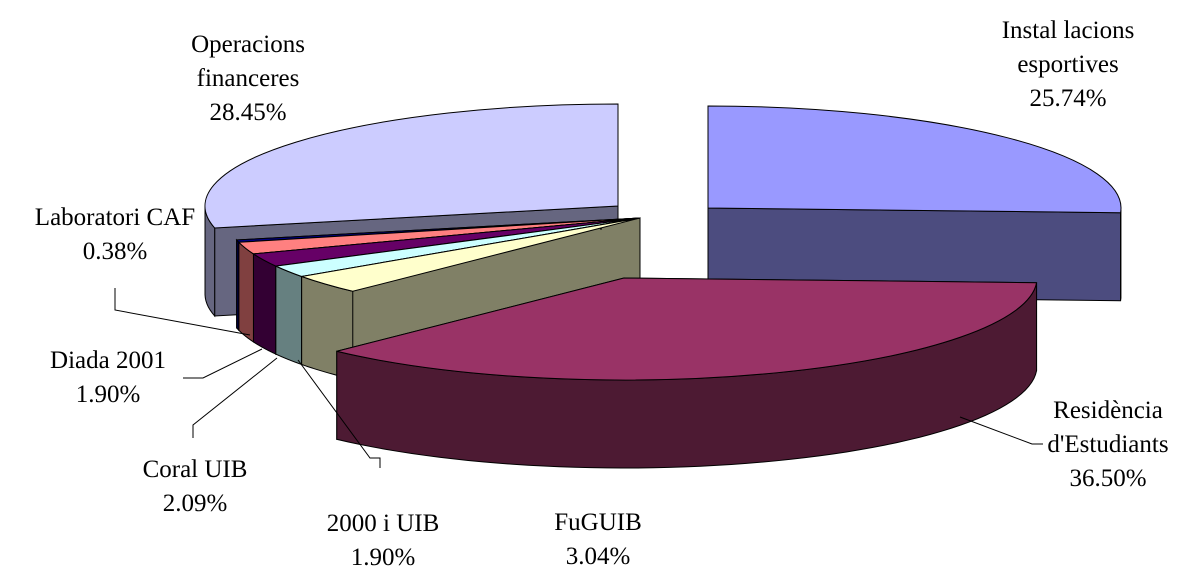 The height and width of the screenshot is (571, 1190). Describe the element at coordinates (1107, 478) in the screenshot. I see `slice-label-value: 36.50%` at that location.